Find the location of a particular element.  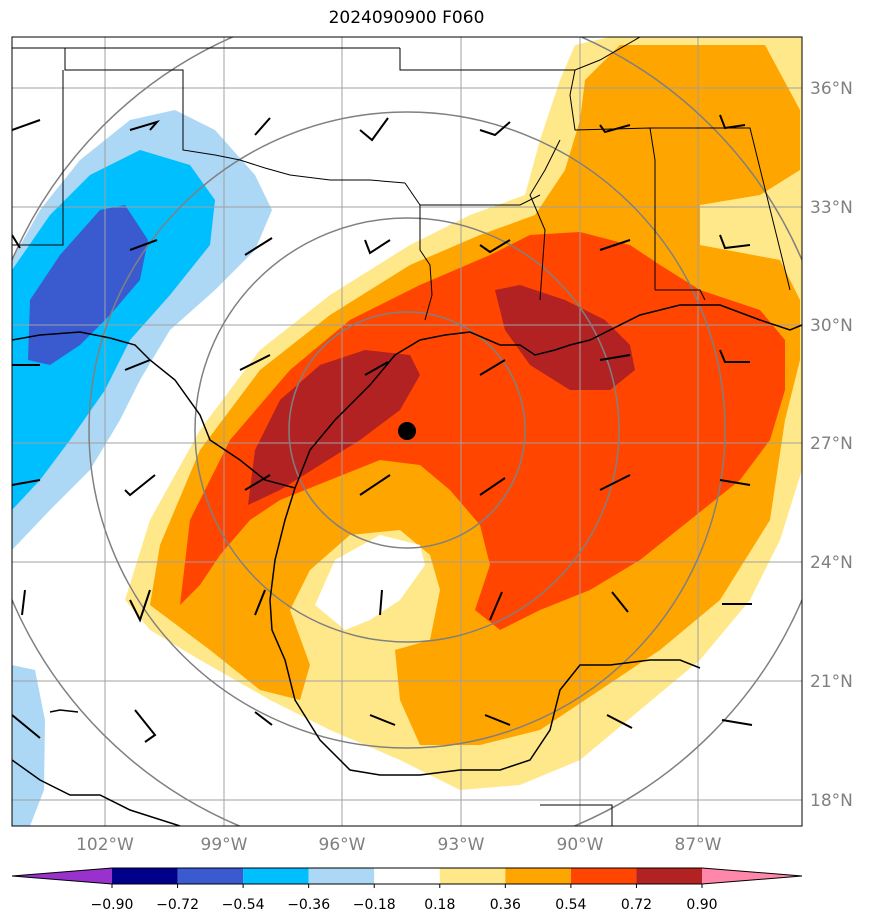

lat-label: 33°N is located at coordinates (831, 208).